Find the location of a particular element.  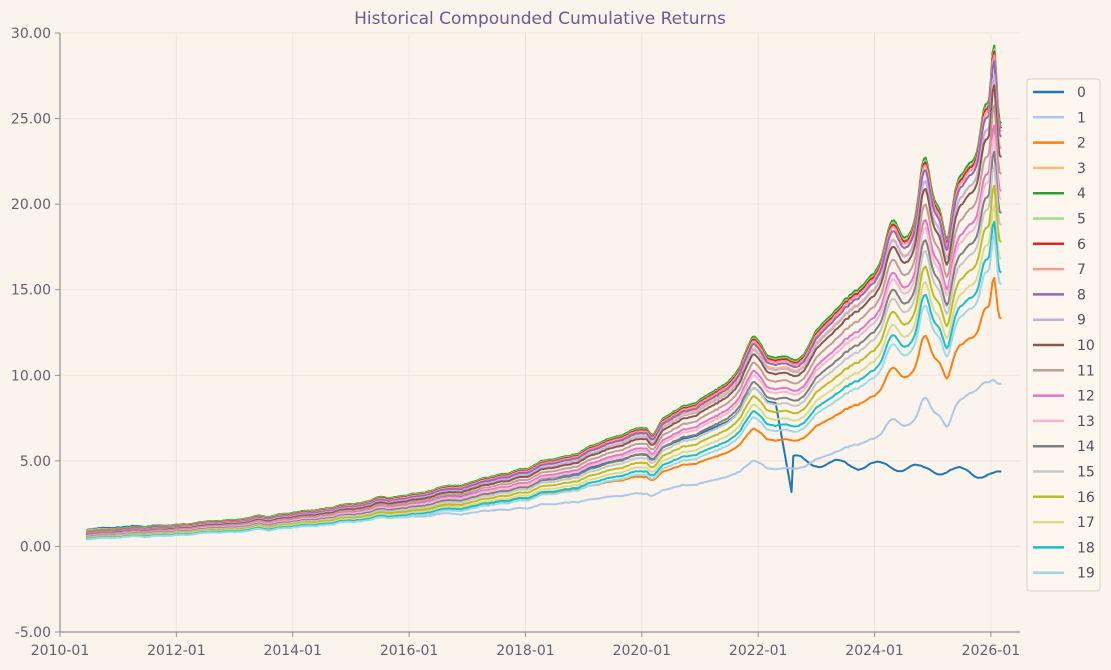

legend-label-5: 5 is located at coordinates (1081, 220).